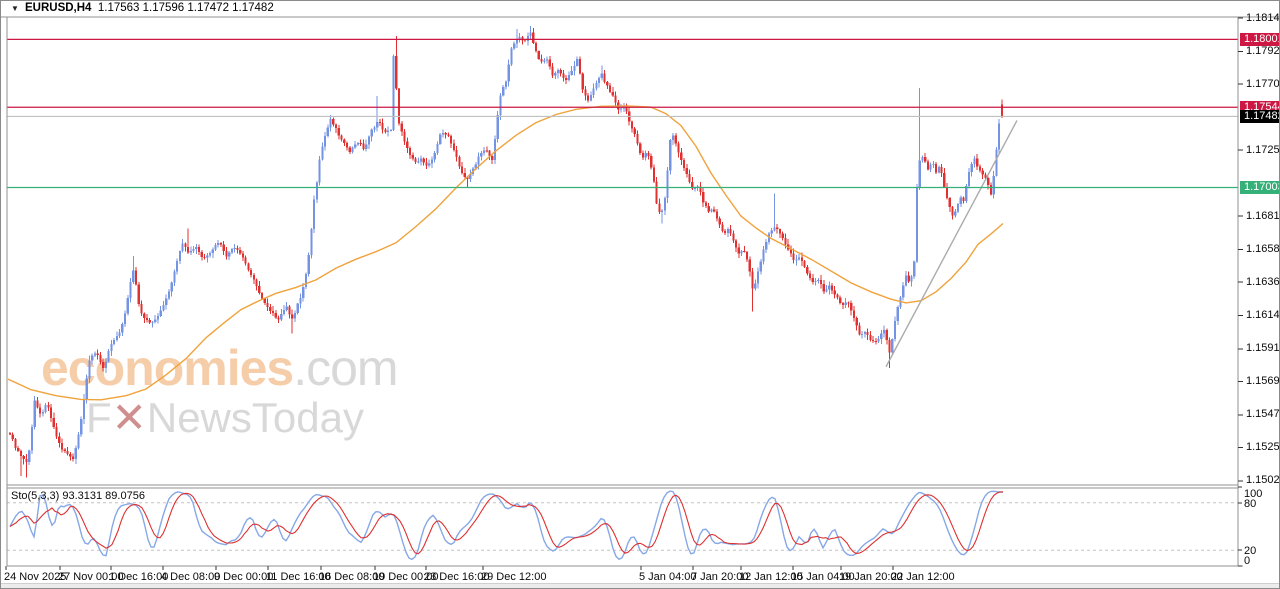 The image size is (1280, 589). What do you see at coordinates (1263, 249) in the screenshot?
I see `price-tick-label: 1.16585` at bounding box center [1263, 249].